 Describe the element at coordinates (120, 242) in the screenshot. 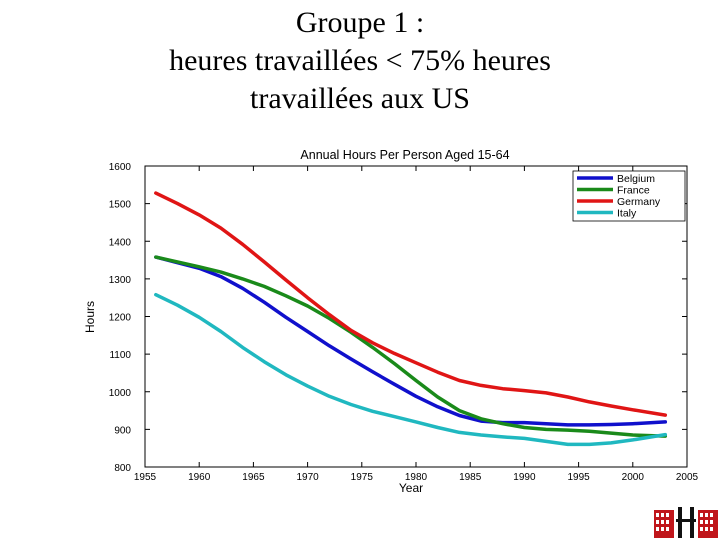

I see `y-tick-label: 1400` at that location.